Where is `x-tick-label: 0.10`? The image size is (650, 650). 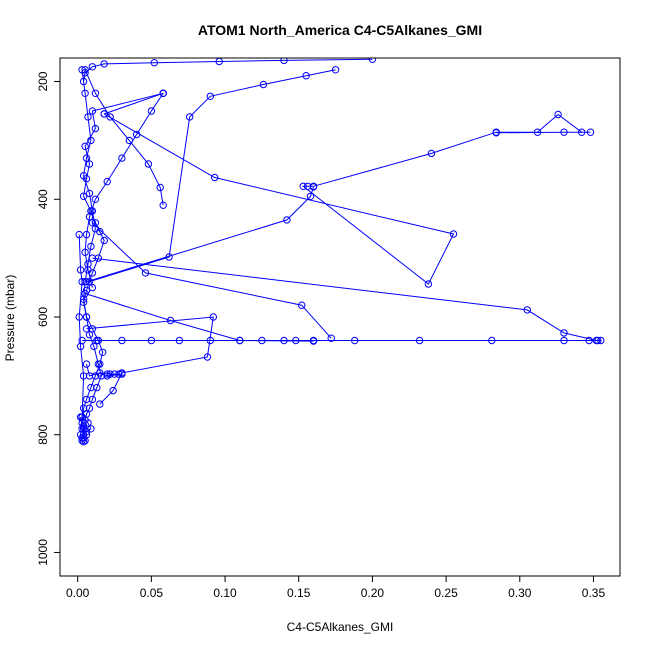 x-tick-label: 0.10 is located at coordinates (225, 593).